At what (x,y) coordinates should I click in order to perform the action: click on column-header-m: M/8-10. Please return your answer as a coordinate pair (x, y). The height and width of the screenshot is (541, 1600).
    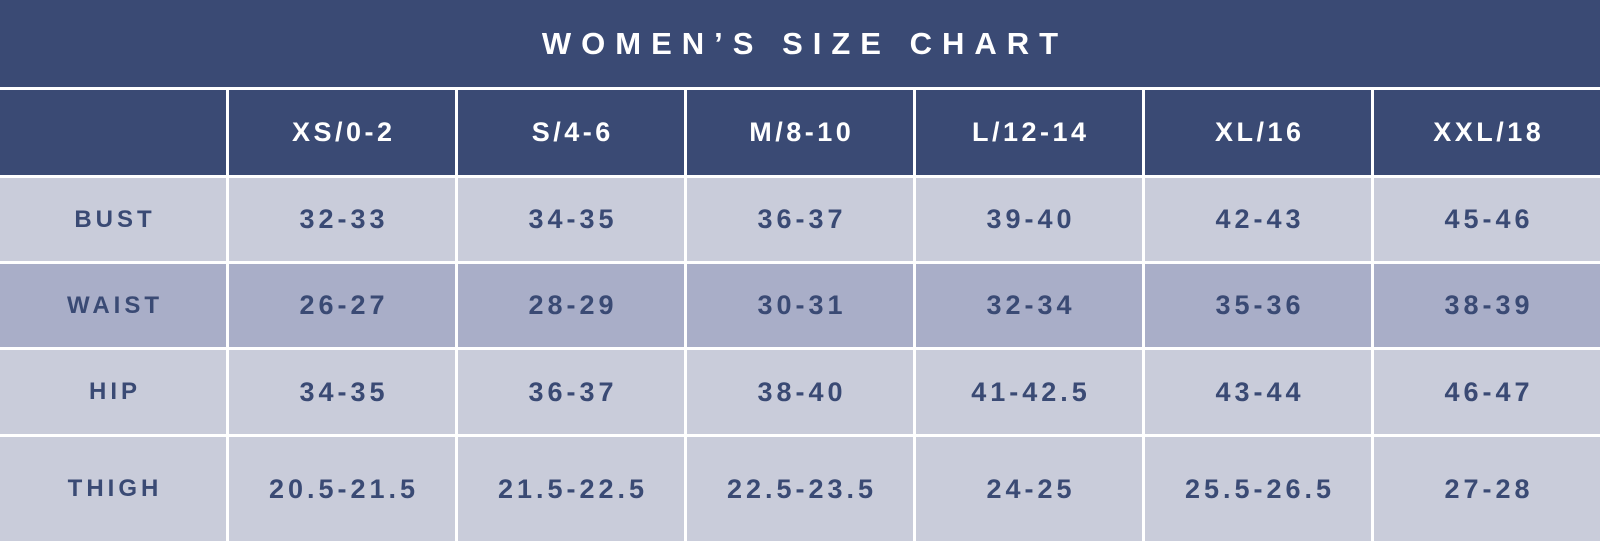
    Looking at the image, I should click on (800, 132).